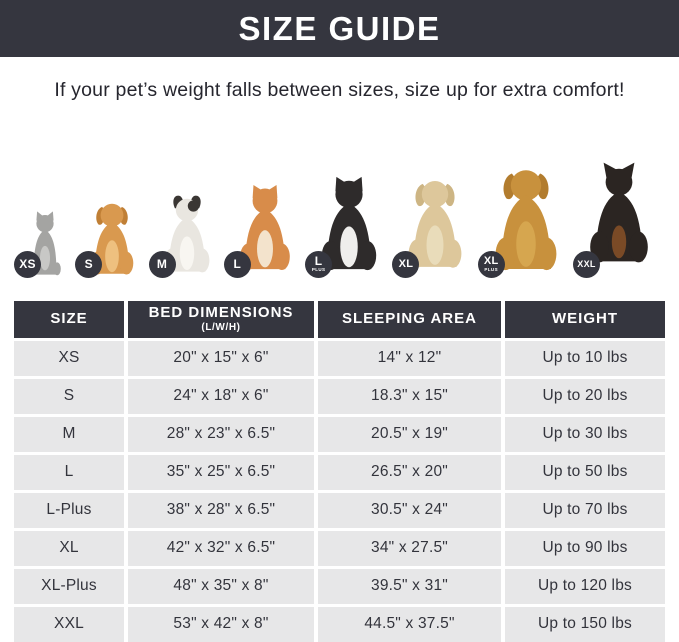  Describe the element at coordinates (89, 264) in the screenshot. I see `size-badge-s: S` at that location.